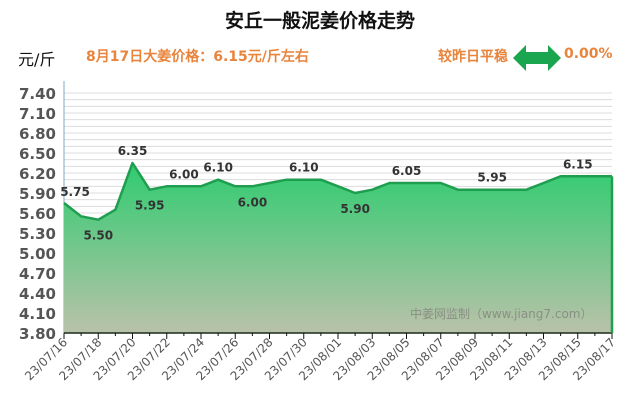 This screenshot has width=640, height=410. Describe the element at coordinates (133, 151) in the screenshot. I see `data-label: 6.35` at that location.